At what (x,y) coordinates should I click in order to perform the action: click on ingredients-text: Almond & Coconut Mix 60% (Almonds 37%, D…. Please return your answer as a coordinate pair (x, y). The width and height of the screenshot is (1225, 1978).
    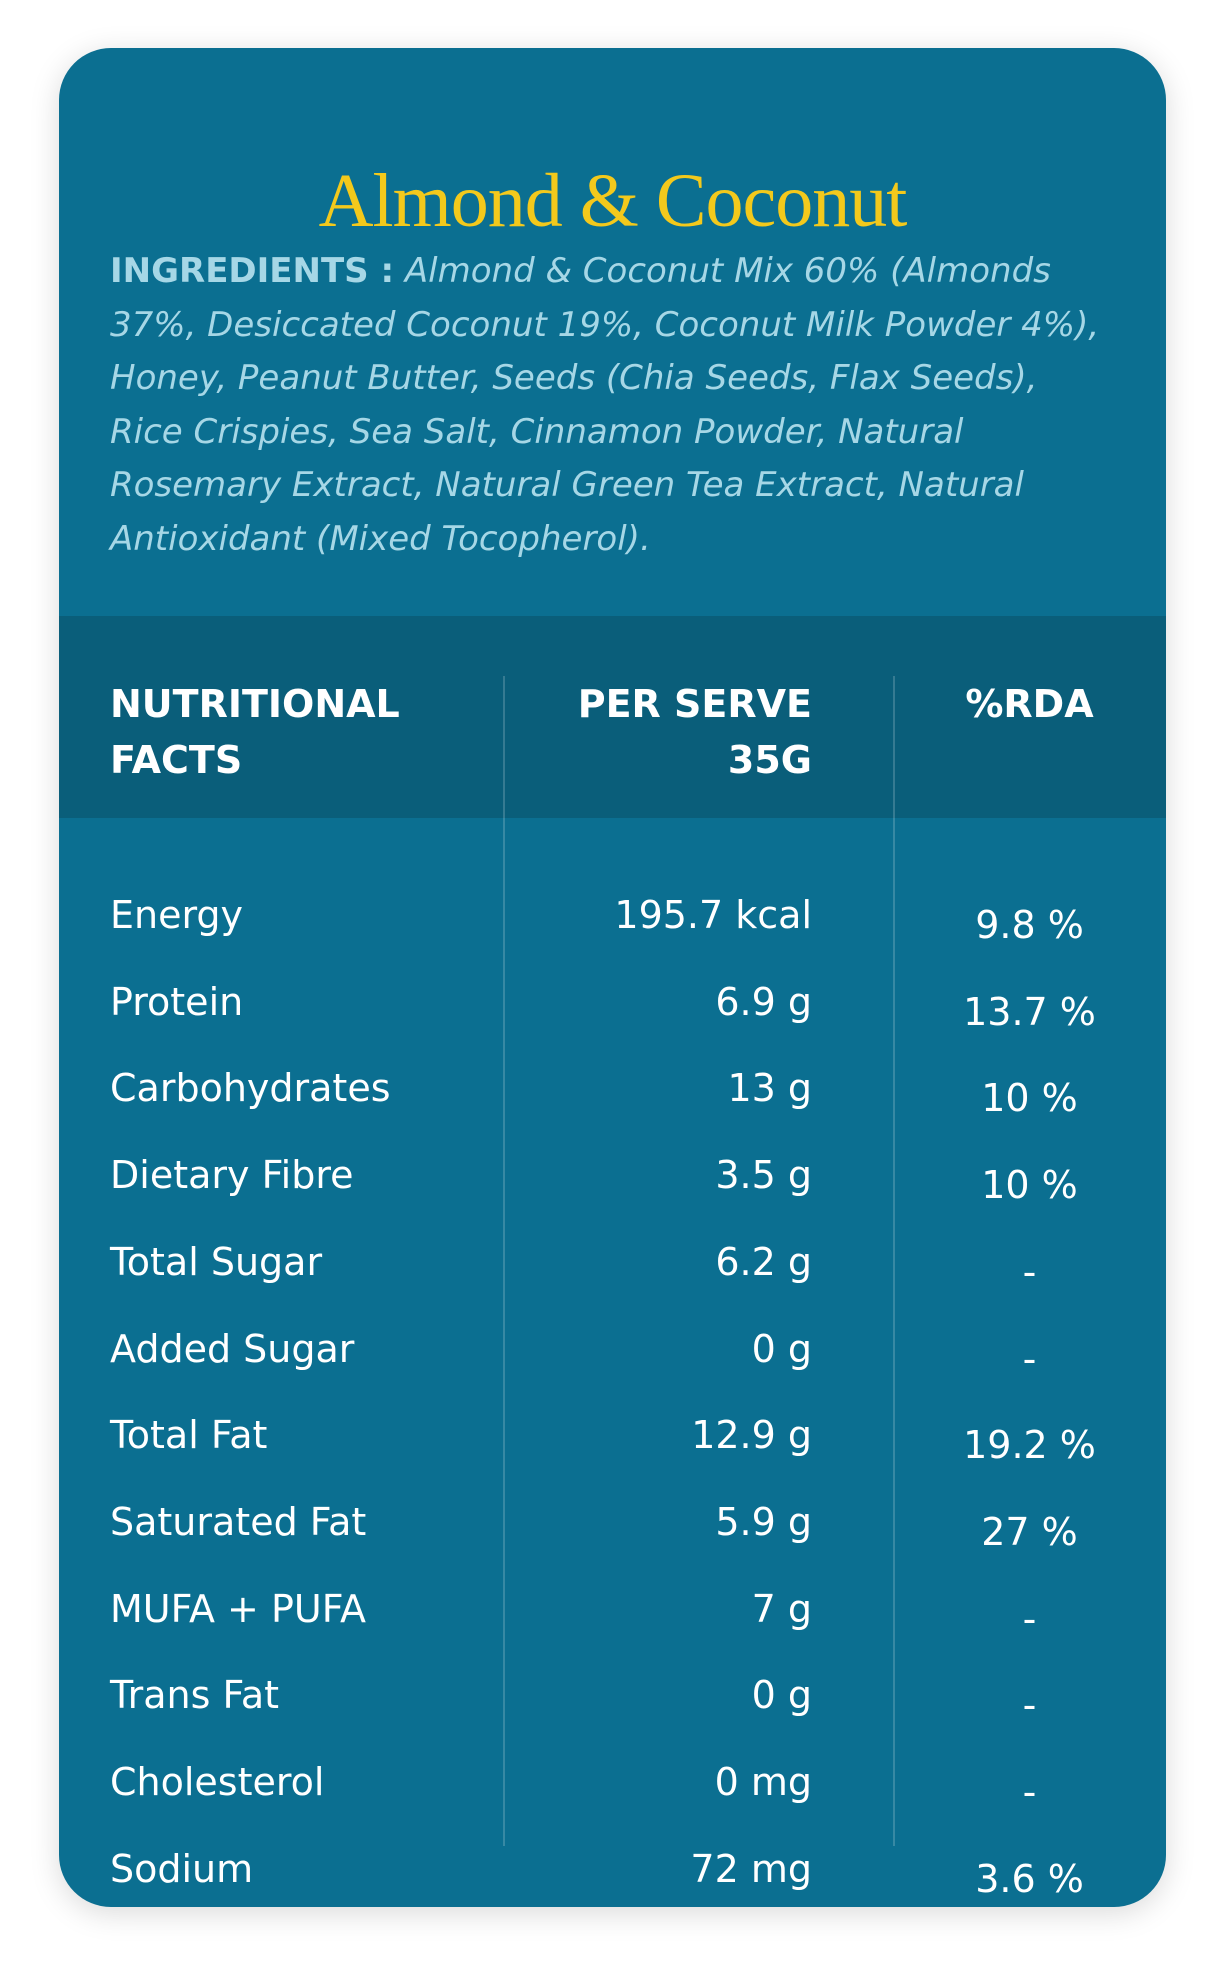
    Looking at the image, I should click on (605, 405).